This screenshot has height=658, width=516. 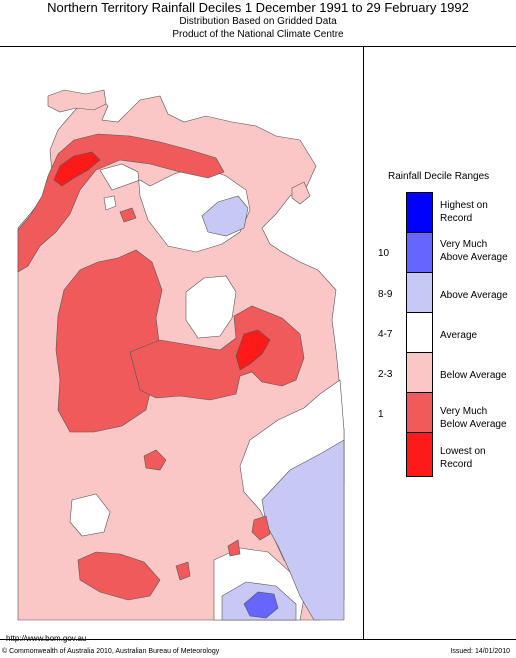 I want to click on legend-label-below-average: Below Average, so click(x=473, y=375).